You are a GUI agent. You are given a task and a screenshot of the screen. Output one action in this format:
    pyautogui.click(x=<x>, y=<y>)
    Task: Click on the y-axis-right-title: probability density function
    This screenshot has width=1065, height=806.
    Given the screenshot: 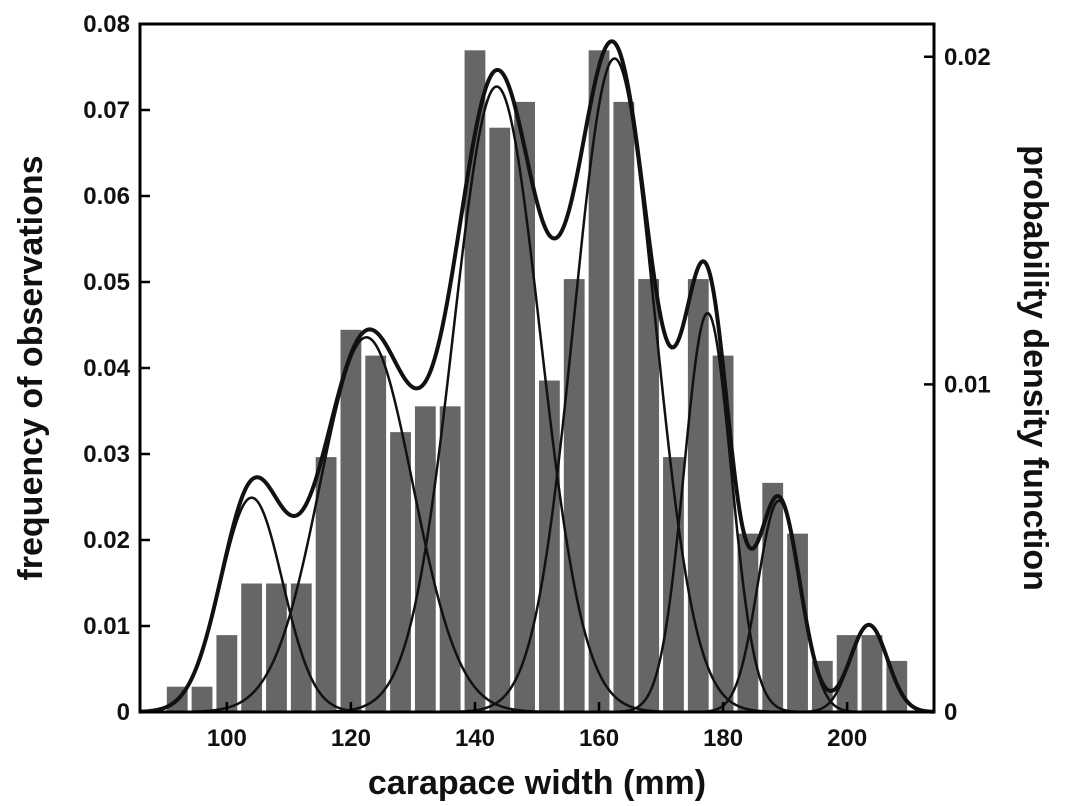 What is the action you would take?
    pyautogui.click(x=1035, y=368)
    